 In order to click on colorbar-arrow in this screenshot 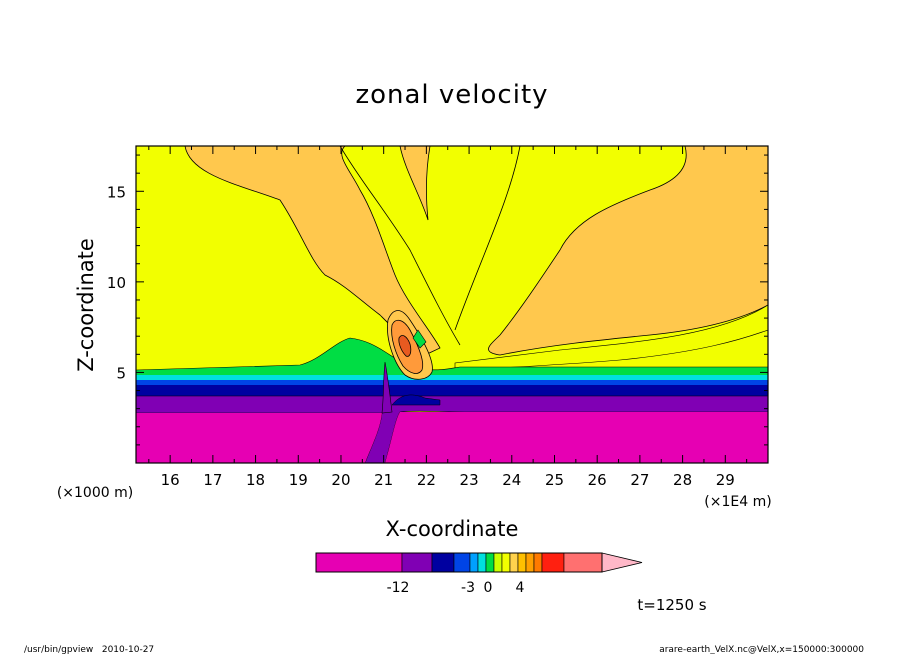, I will do `click(622, 562)`.